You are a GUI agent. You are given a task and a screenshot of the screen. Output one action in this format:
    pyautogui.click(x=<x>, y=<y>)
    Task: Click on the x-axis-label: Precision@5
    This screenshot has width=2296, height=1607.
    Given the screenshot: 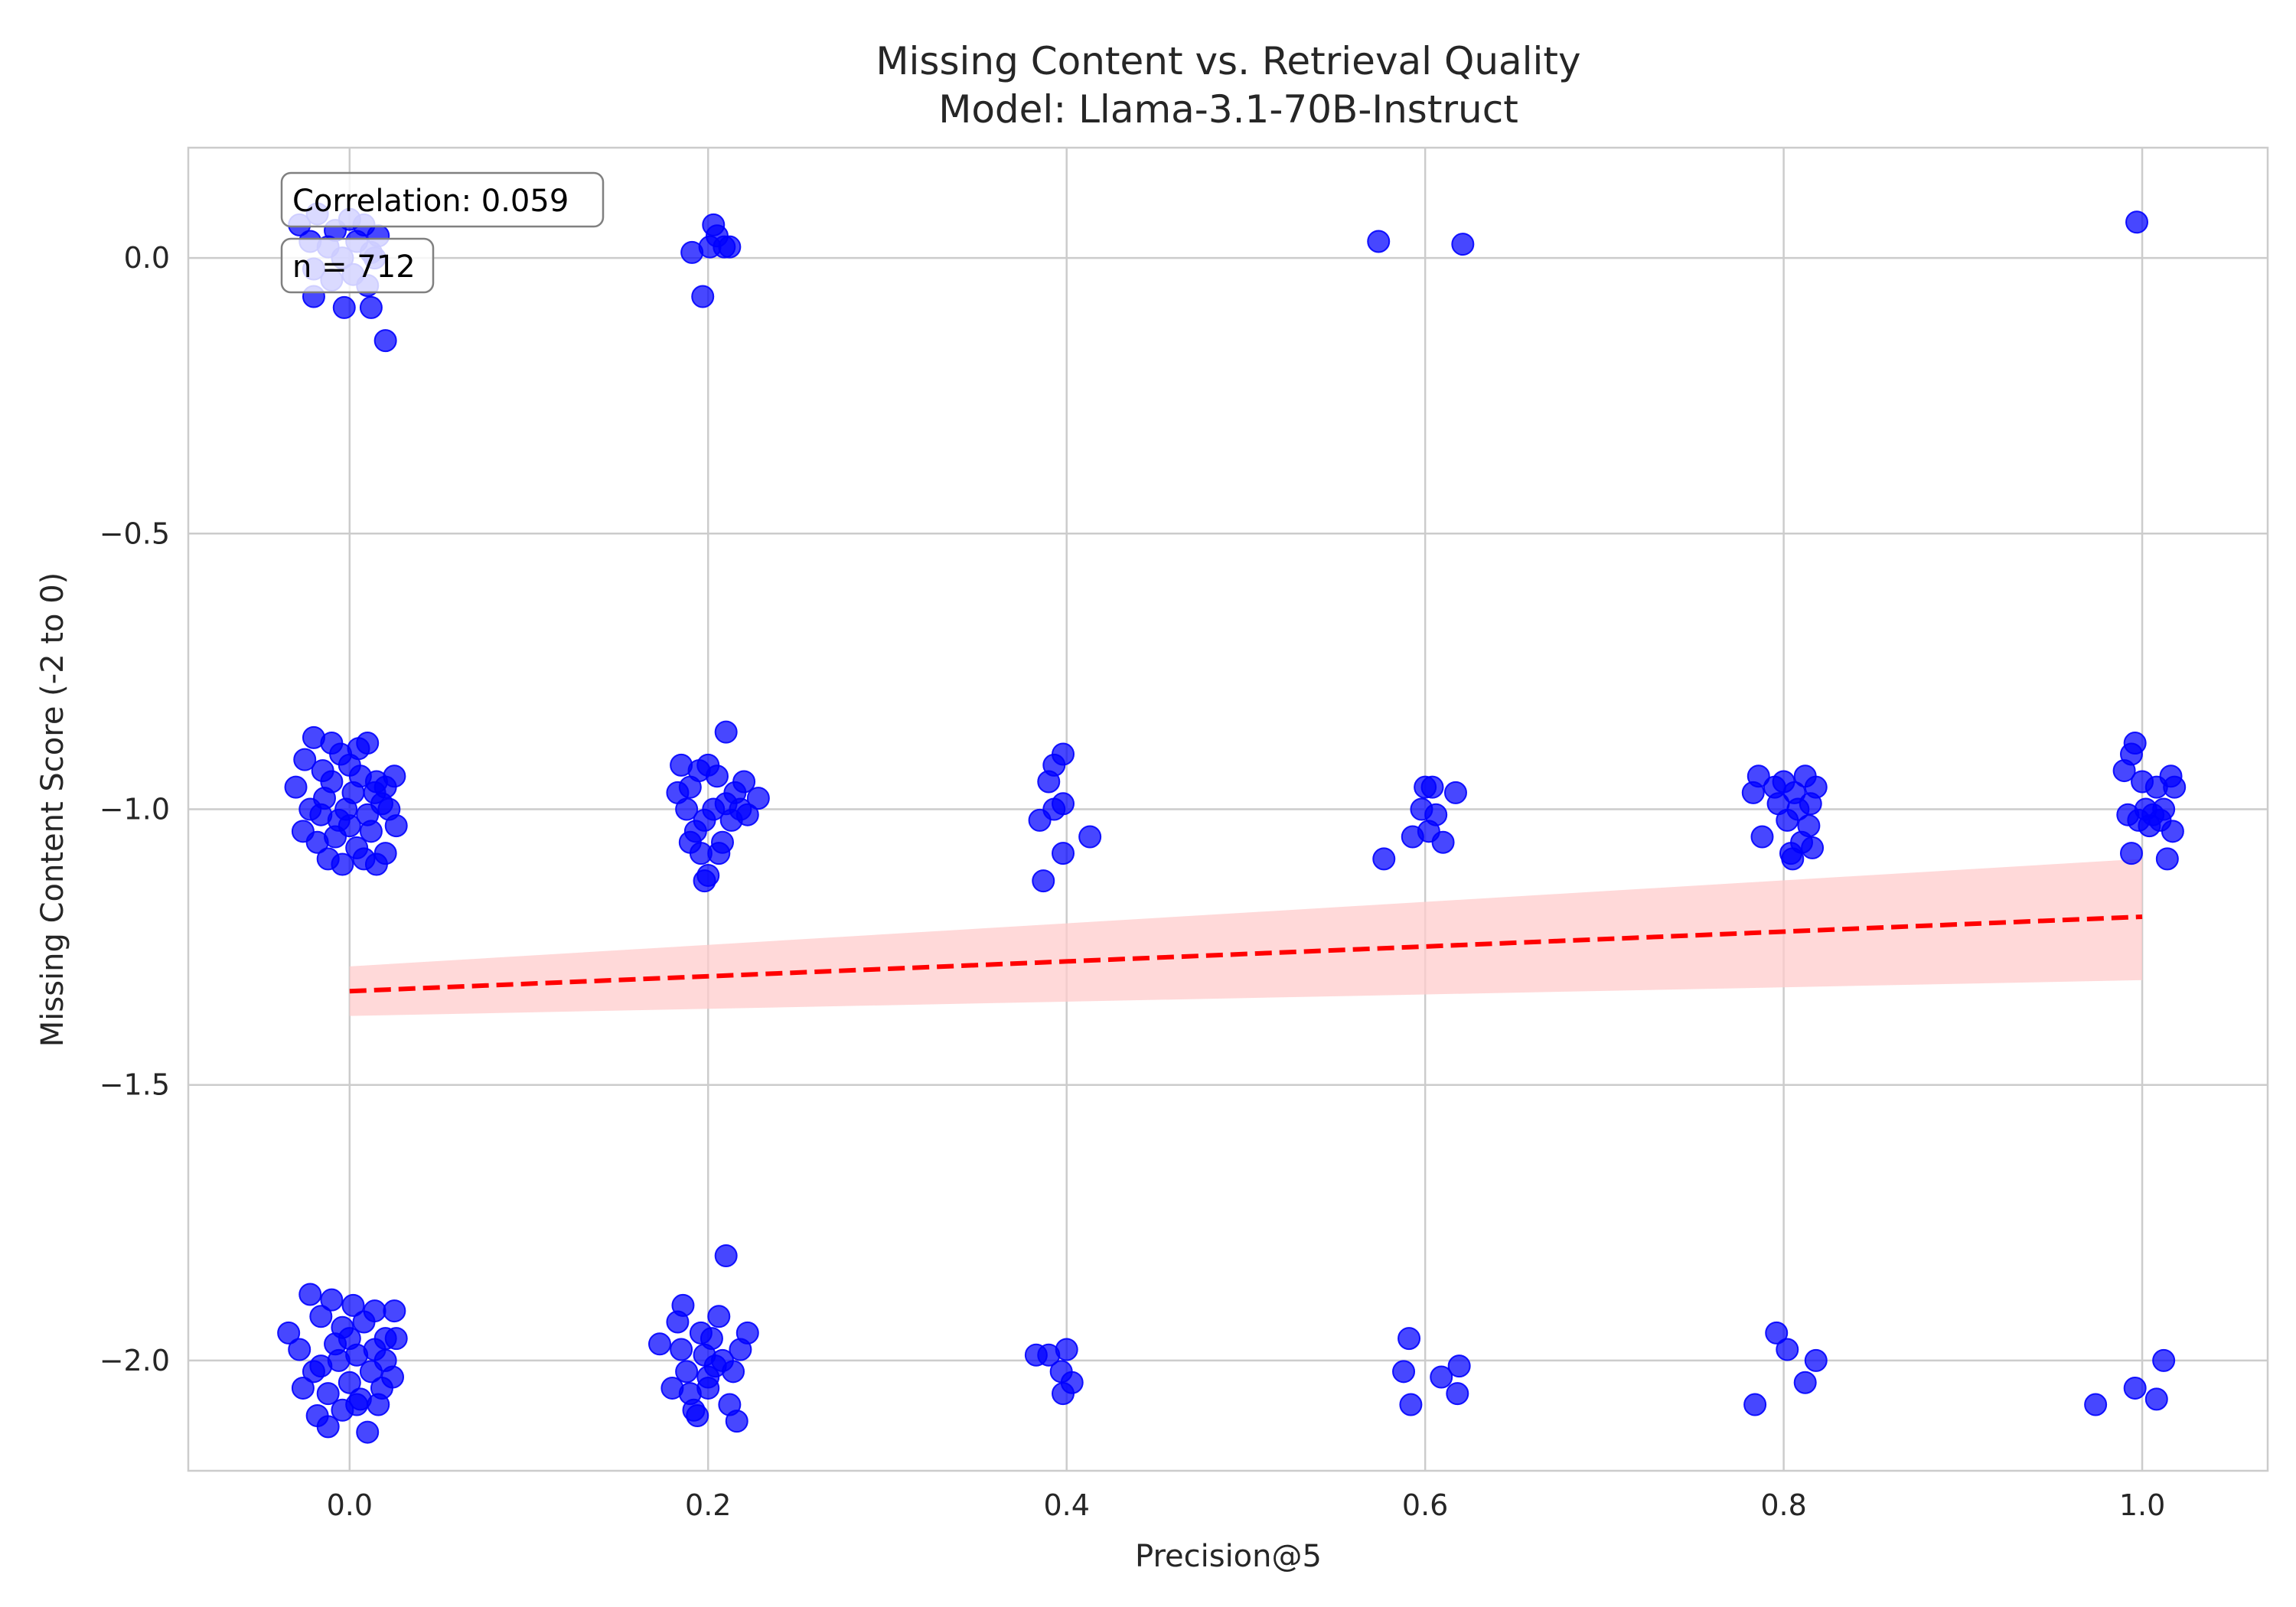 What is the action you would take?
    pyautogui.click(x=1228, y=1556)
    